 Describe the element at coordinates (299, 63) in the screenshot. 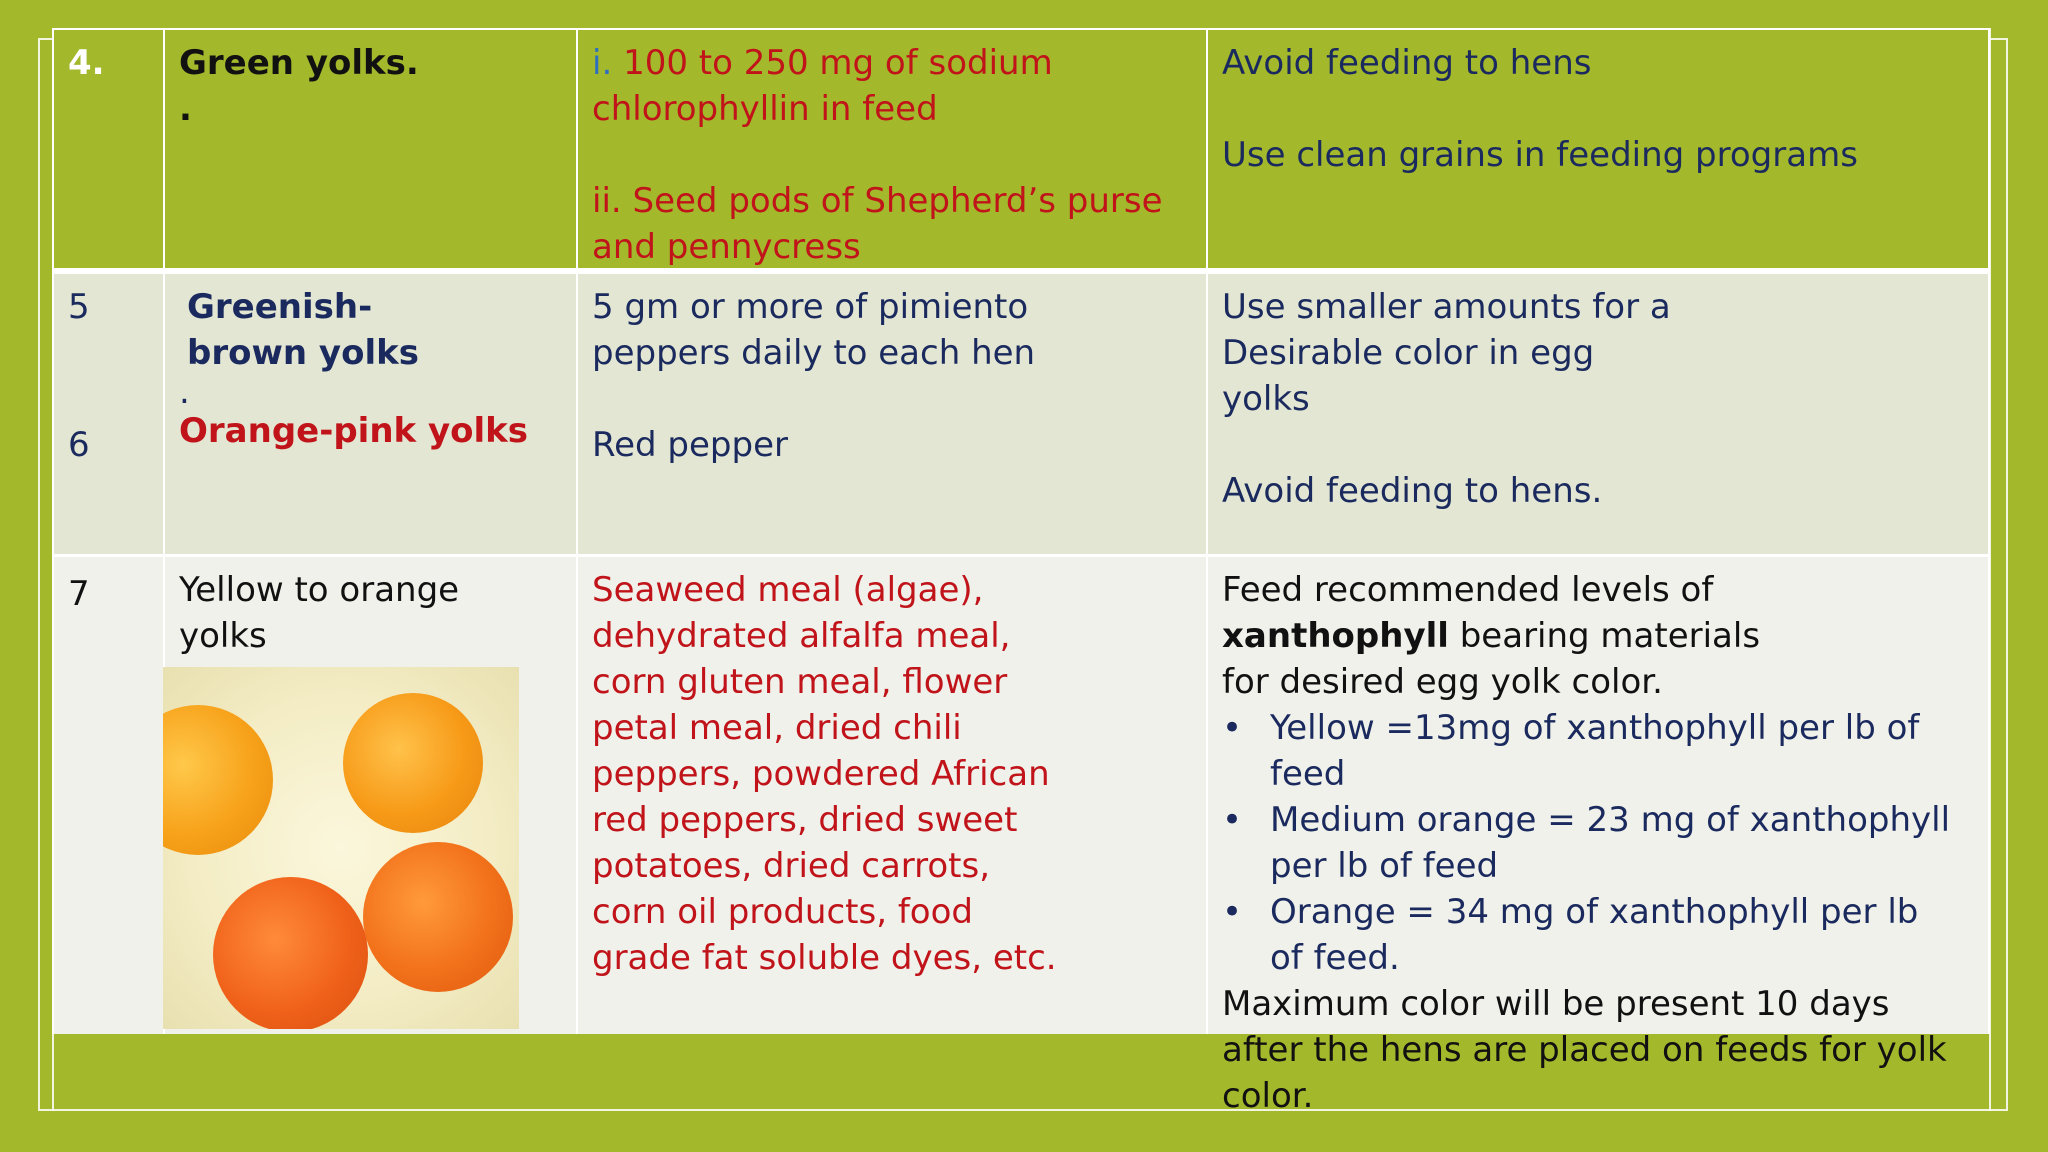

I see `yolk-type-label: Green yolks.` at that location.